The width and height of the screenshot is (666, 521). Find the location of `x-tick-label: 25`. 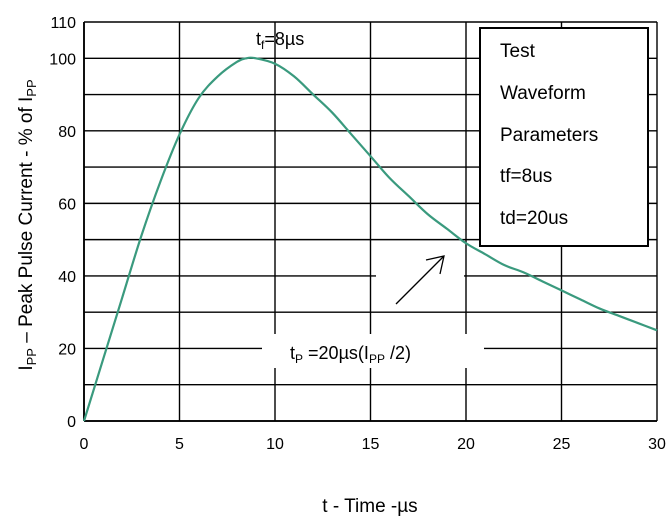

x-tick-label: 25 is located at coordinates (562, 444).